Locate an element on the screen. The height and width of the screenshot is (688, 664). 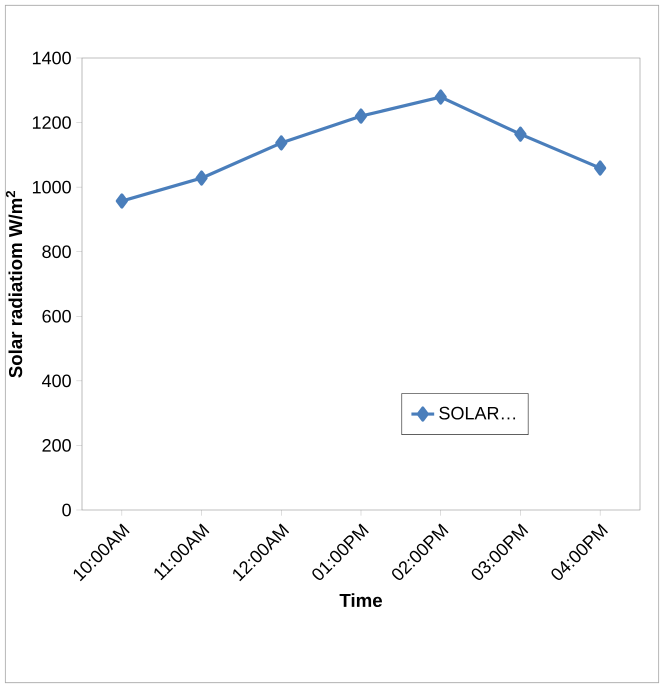
x-axis-title: Time is located at coordinates (361, 600).